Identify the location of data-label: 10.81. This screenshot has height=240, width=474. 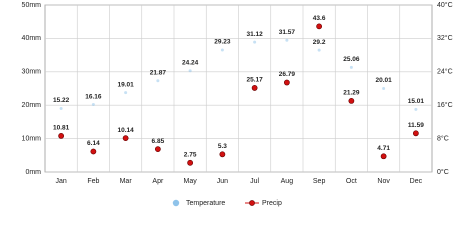
(61, 128).